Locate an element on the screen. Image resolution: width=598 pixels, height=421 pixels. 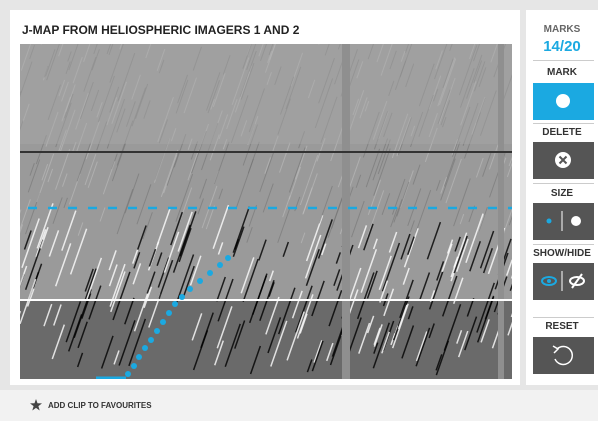
tool-label: SHOW/HIDE is located at coordinates (562, 253).